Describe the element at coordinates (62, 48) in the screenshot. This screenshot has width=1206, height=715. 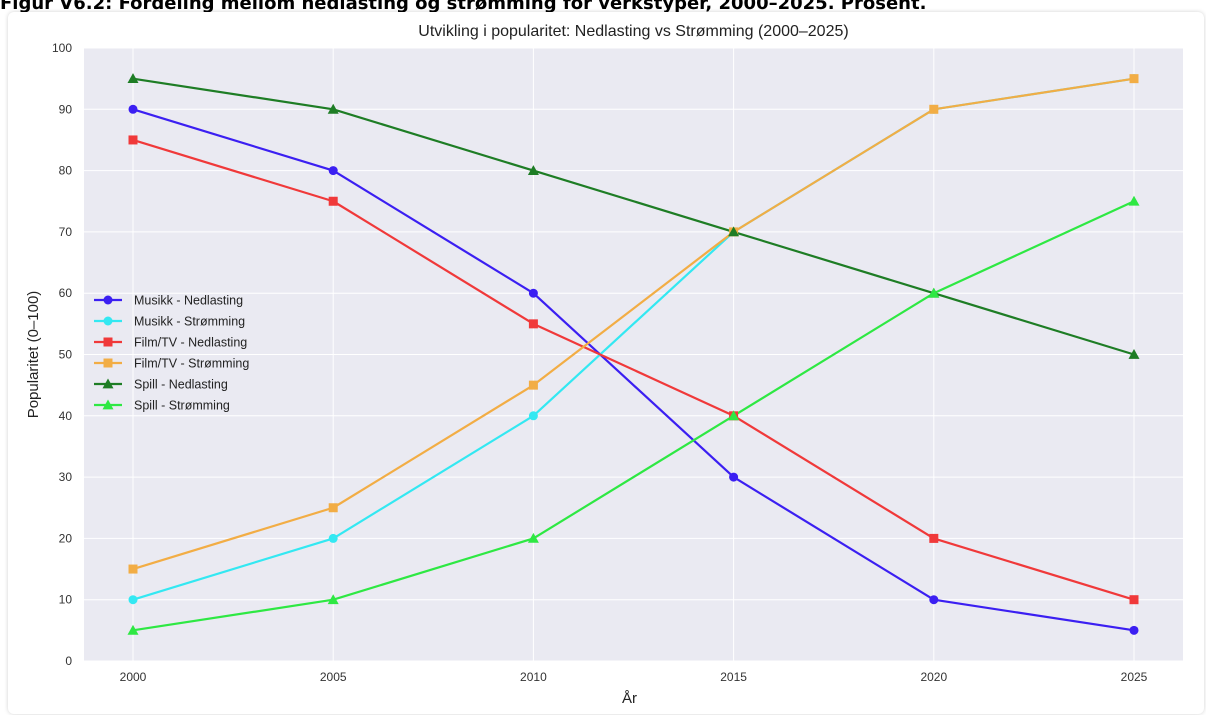
I see `y-tick-label: 100` at that location.